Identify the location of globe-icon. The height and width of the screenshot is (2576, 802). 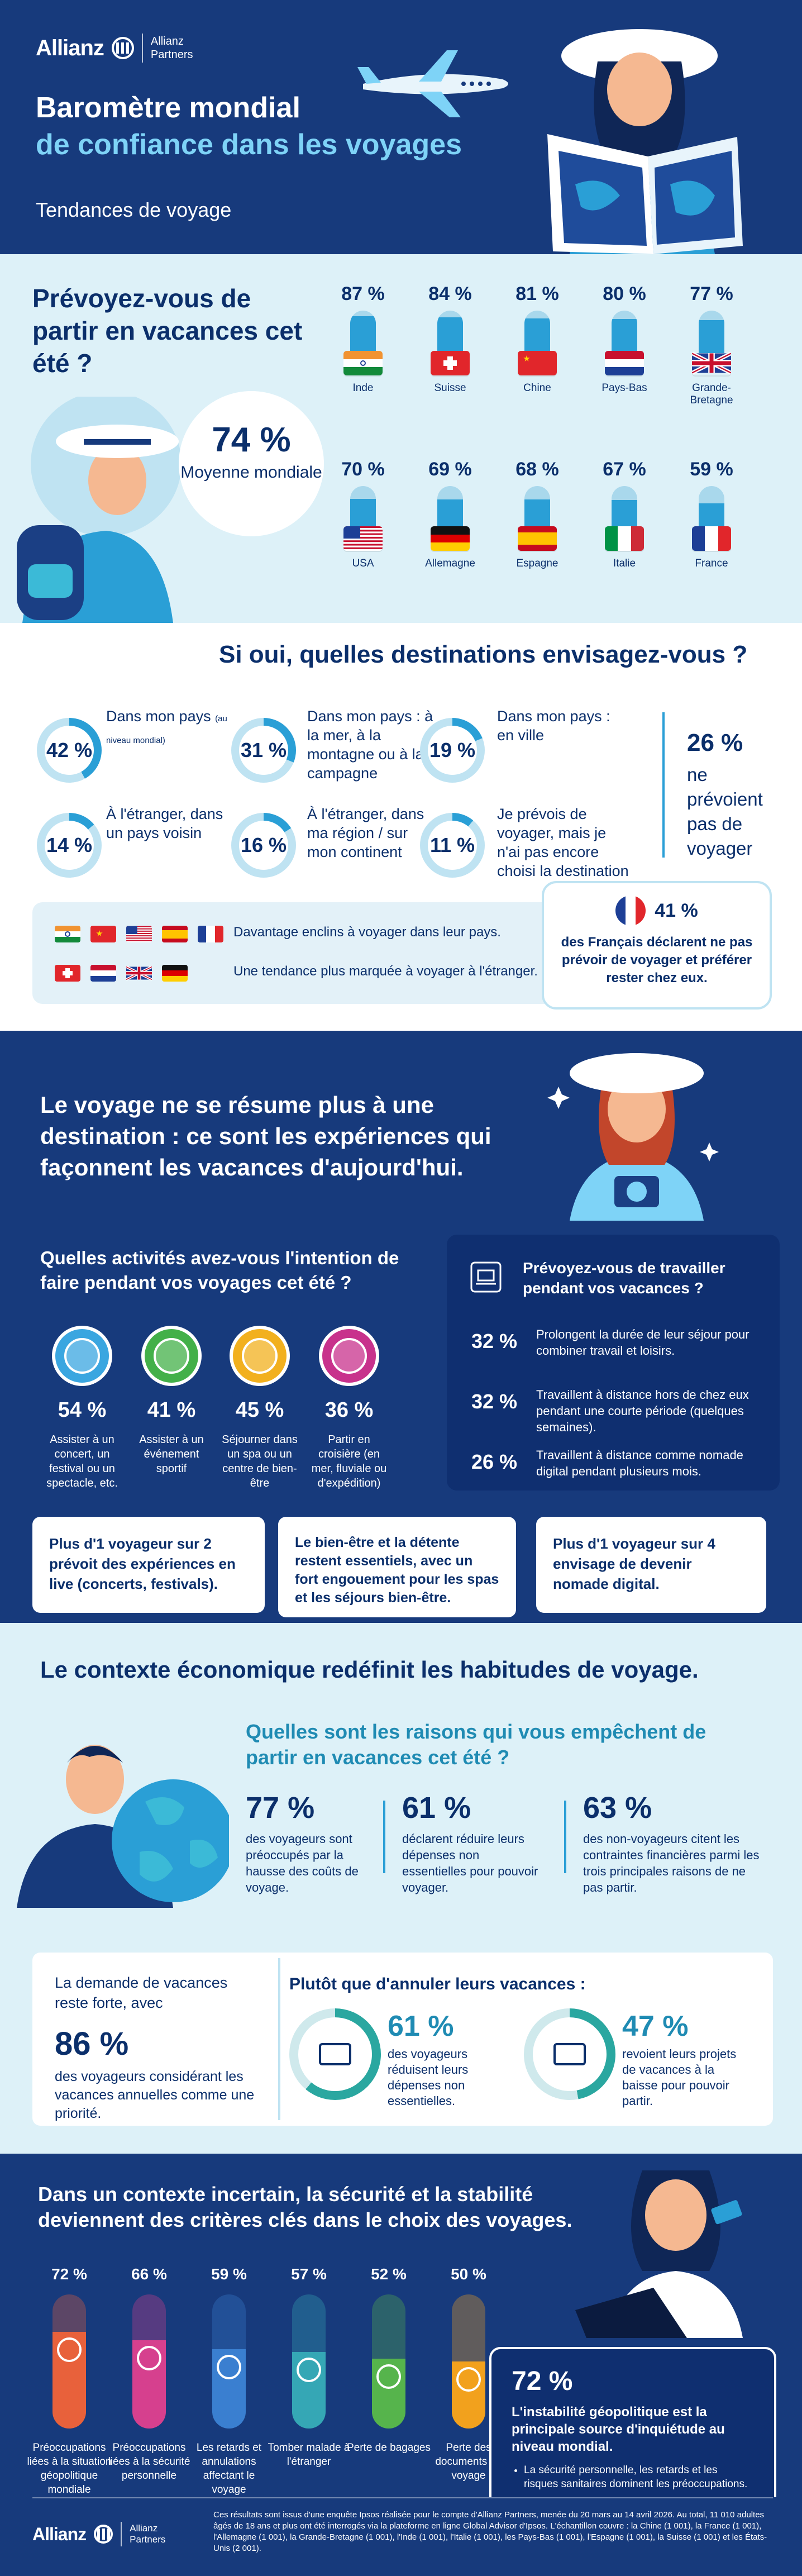
(69, 2349).